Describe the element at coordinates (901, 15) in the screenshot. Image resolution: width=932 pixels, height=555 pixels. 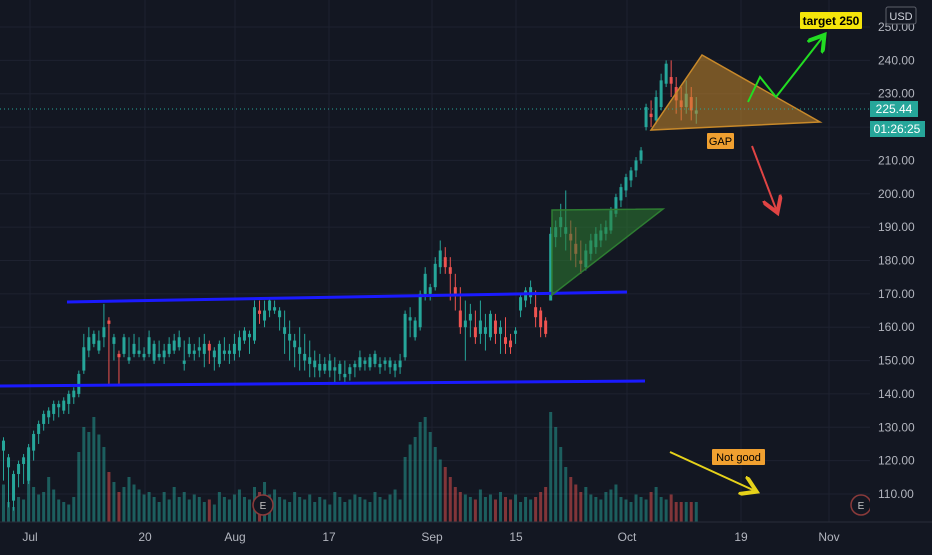
I see `currency-badge: USD` at that location.